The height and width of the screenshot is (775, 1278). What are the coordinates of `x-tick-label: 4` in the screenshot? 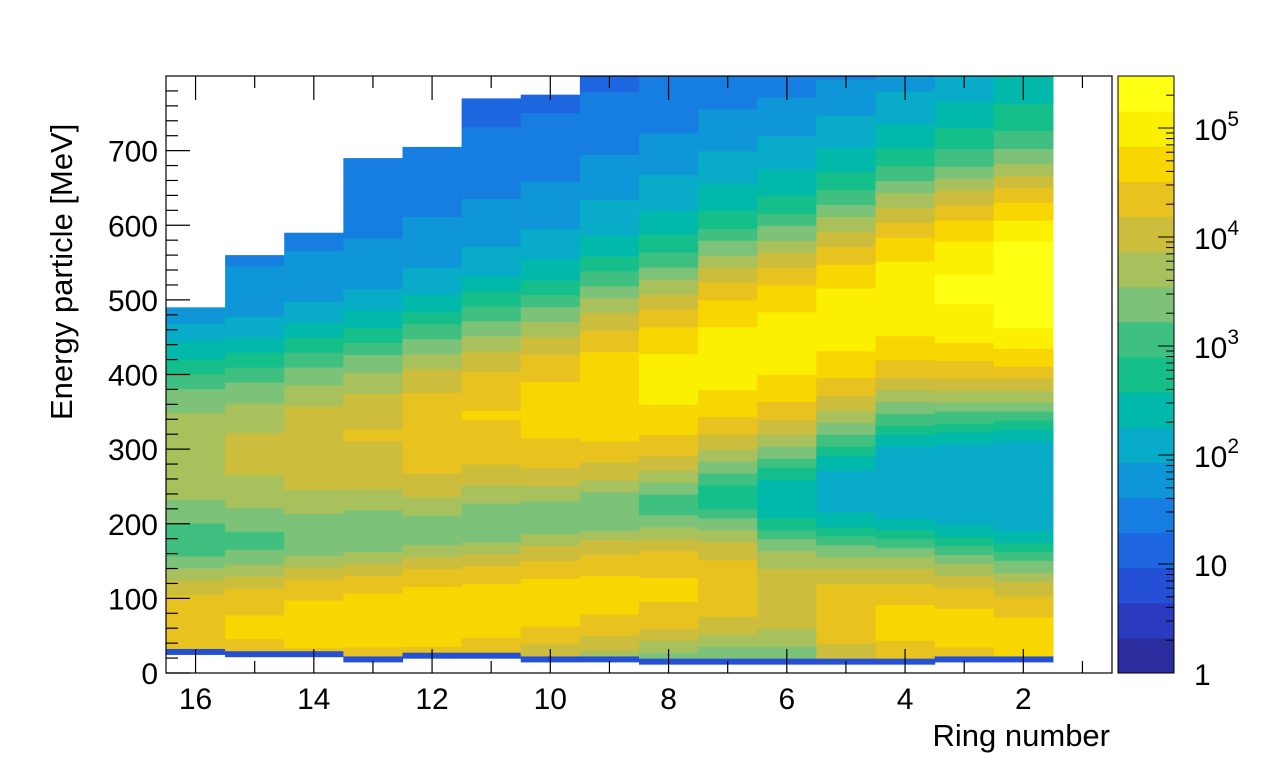 It's located at (905, 699).